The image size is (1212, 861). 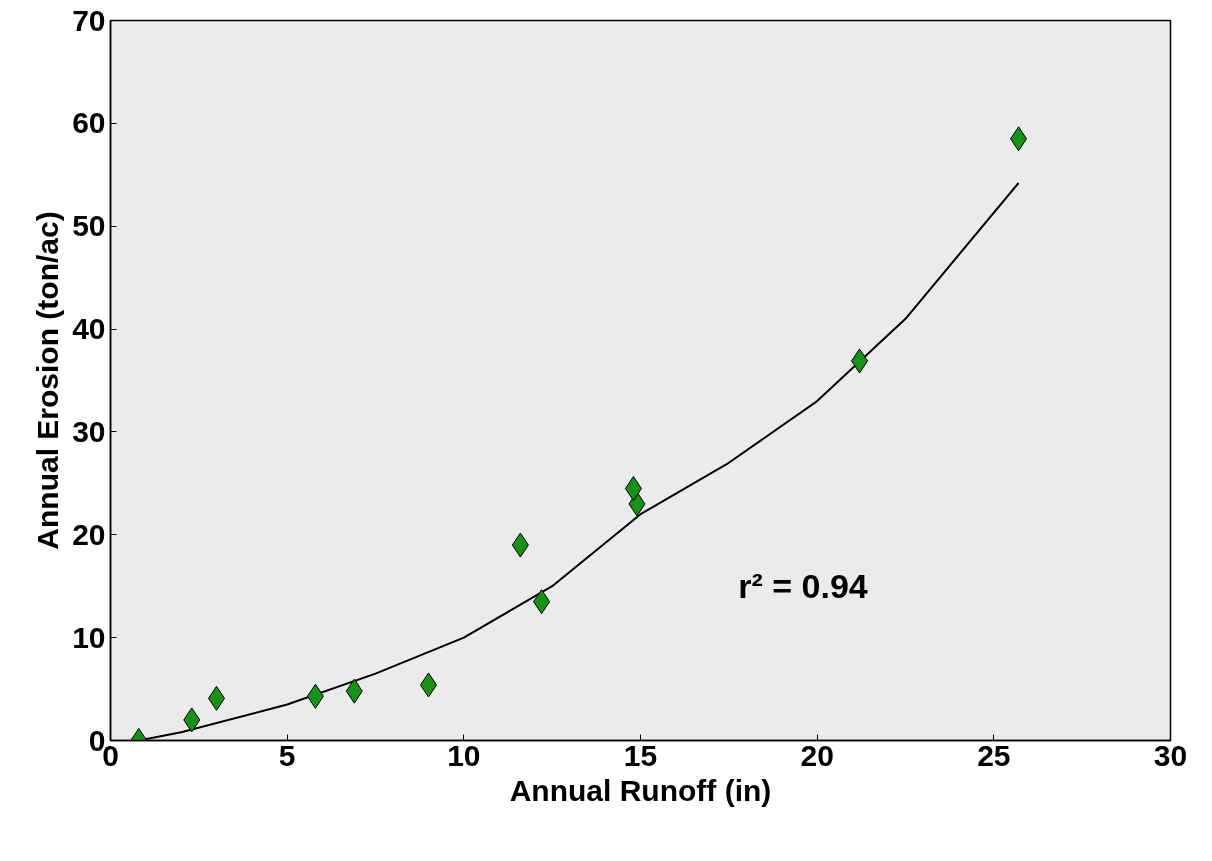 I want to click on y-axis-title: Annual Erosion (ton/ac), so click(x=48, y=380).